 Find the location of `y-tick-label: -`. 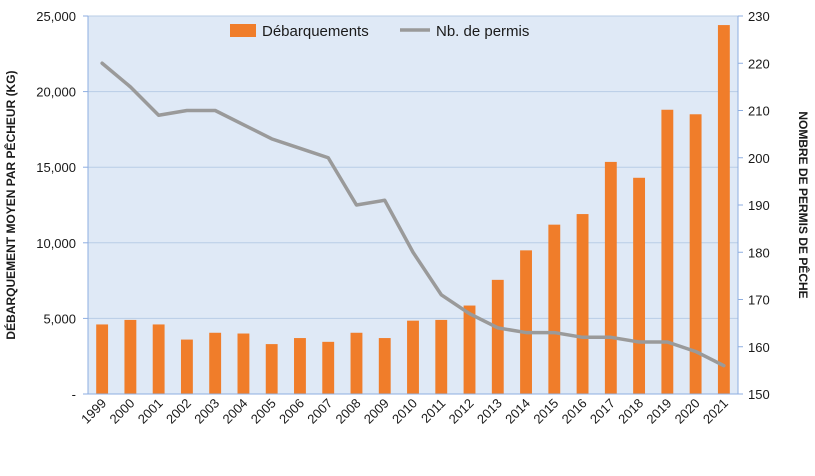

y-tick-label: - is located at coordinates (74, 394).